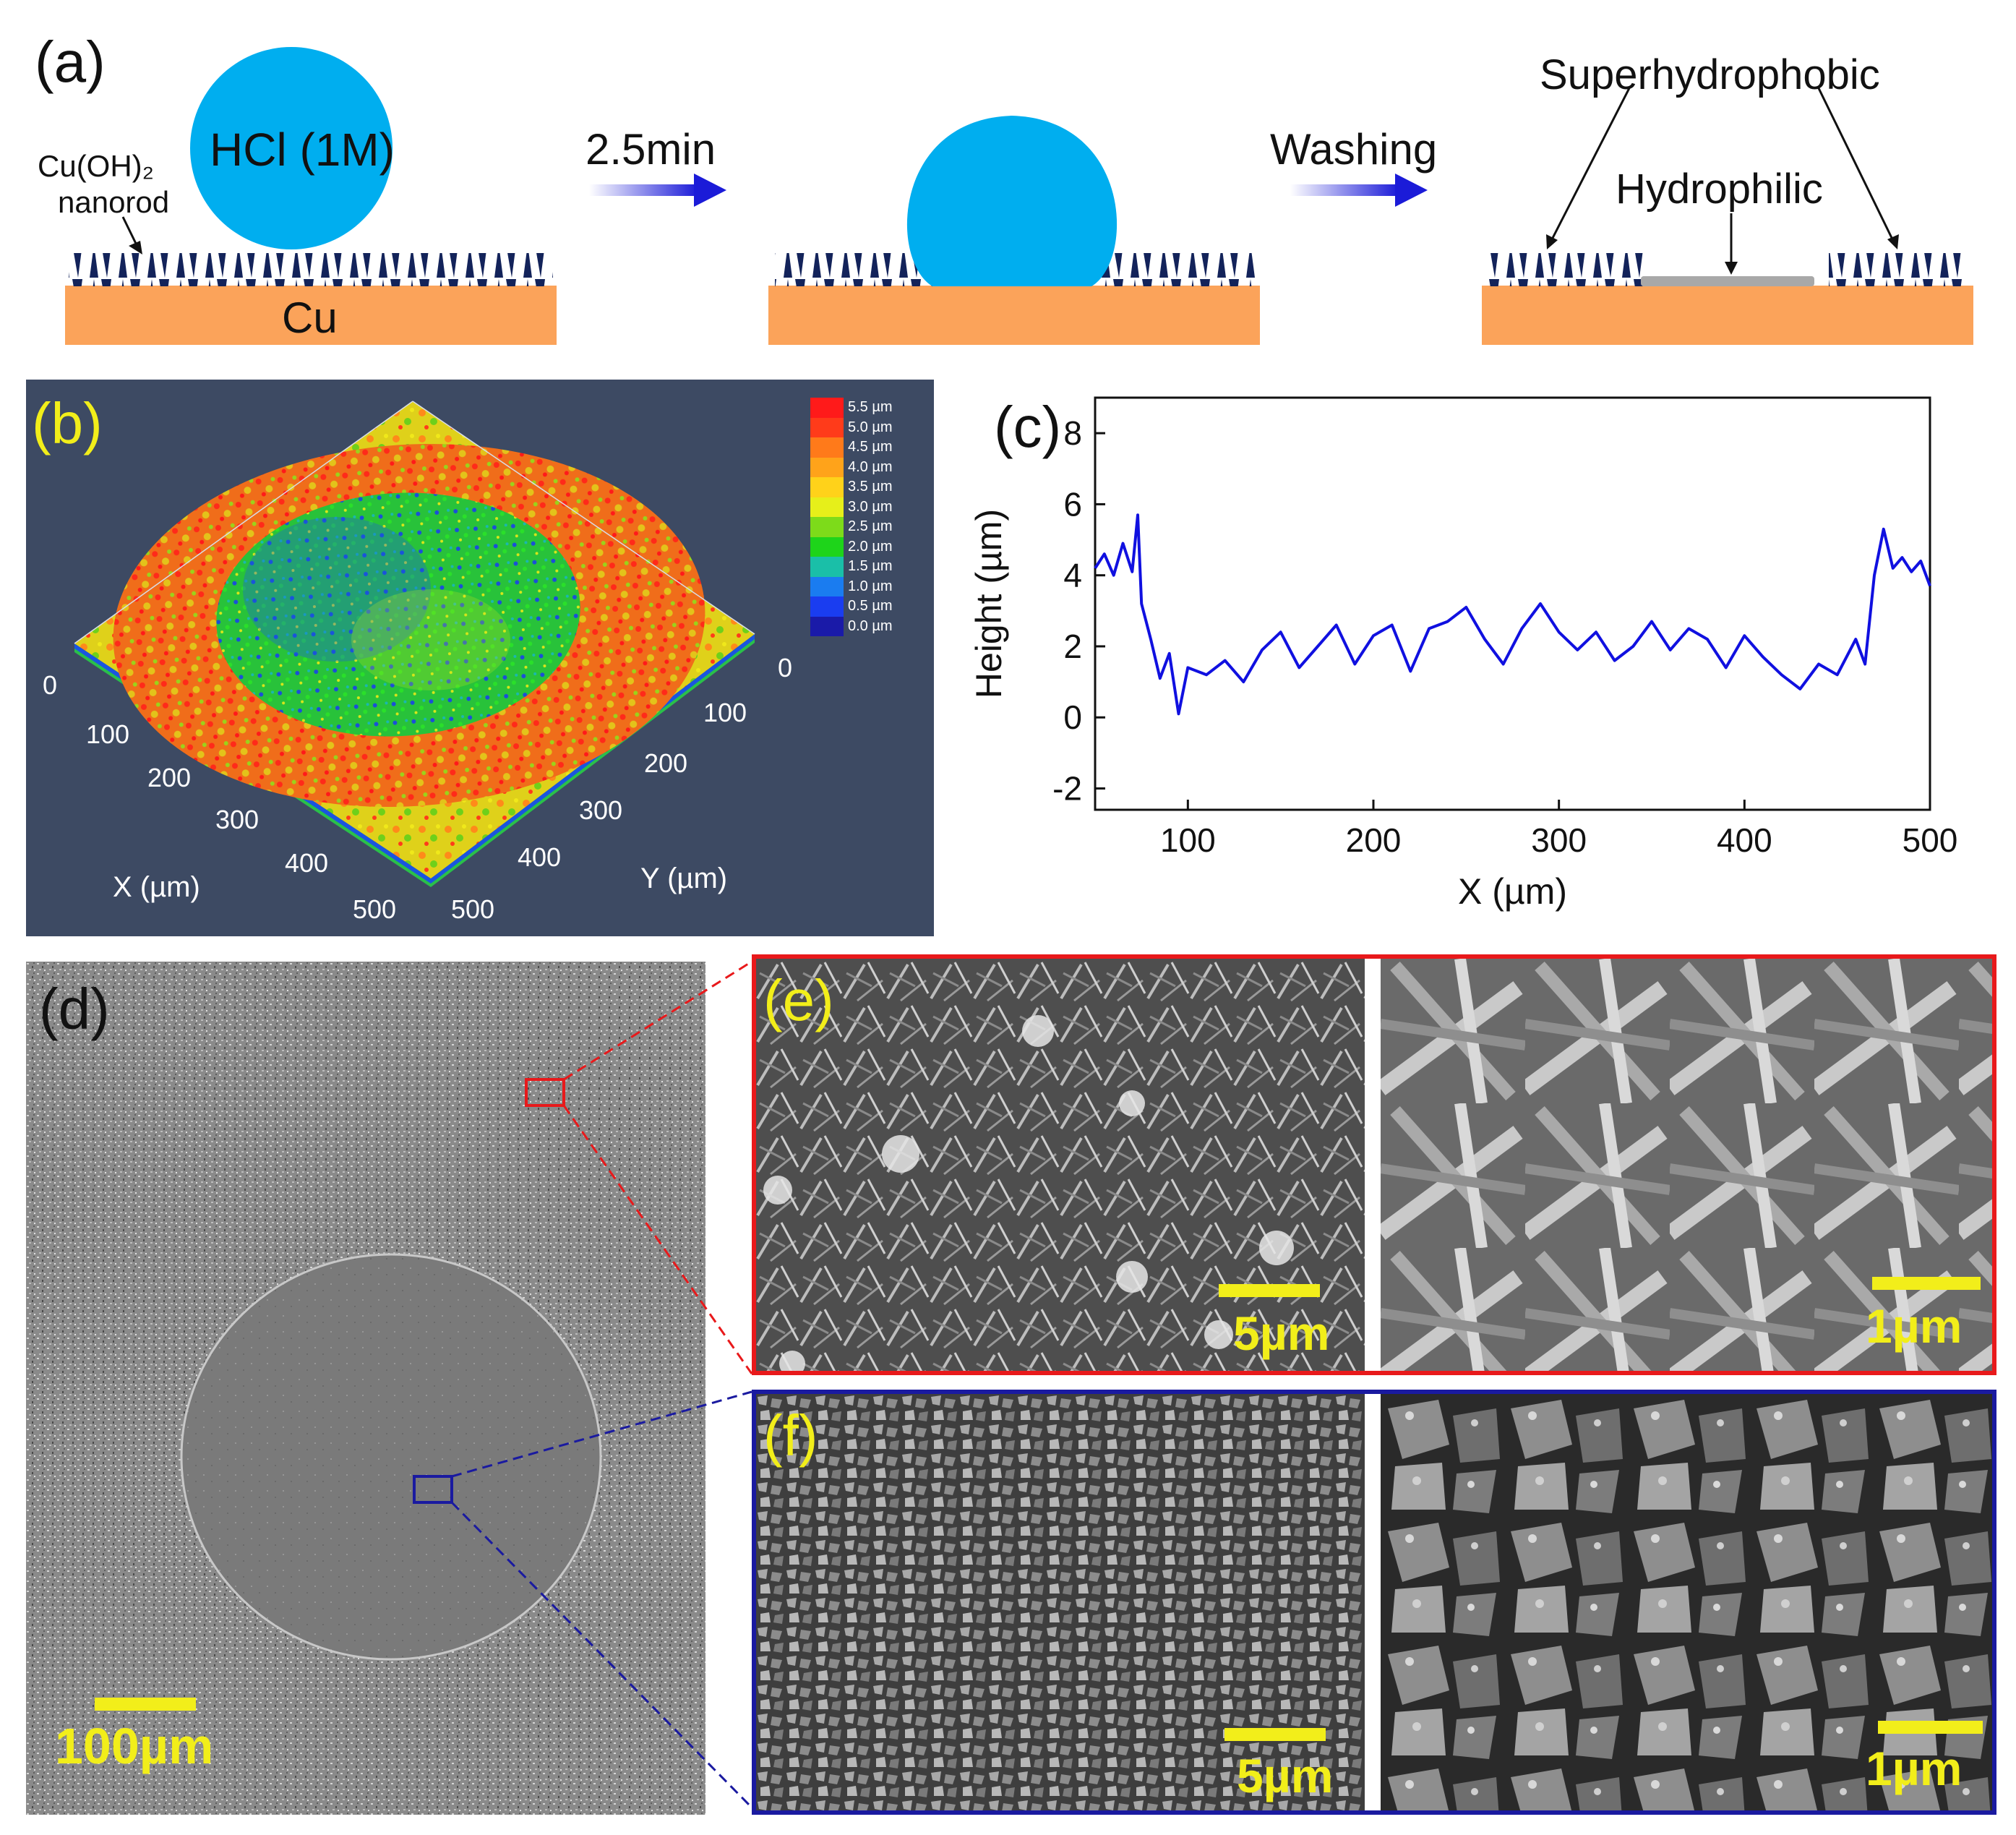 Image resolution: width=2016 pixels, height=1835 pixels. What do you see at coordinates (1354, 149) in the screenshot?
I see `step-washing-label: Washing` at bounding box center [1354, 149].